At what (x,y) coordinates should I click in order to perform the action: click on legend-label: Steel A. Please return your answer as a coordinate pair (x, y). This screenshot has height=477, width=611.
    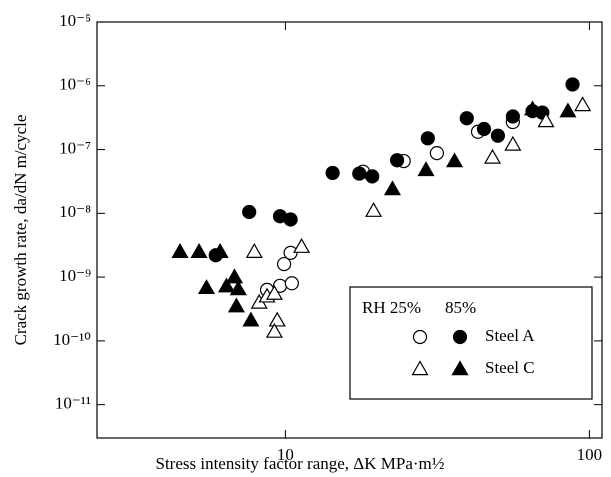
    Looking at the image, I should click on (510, 335).